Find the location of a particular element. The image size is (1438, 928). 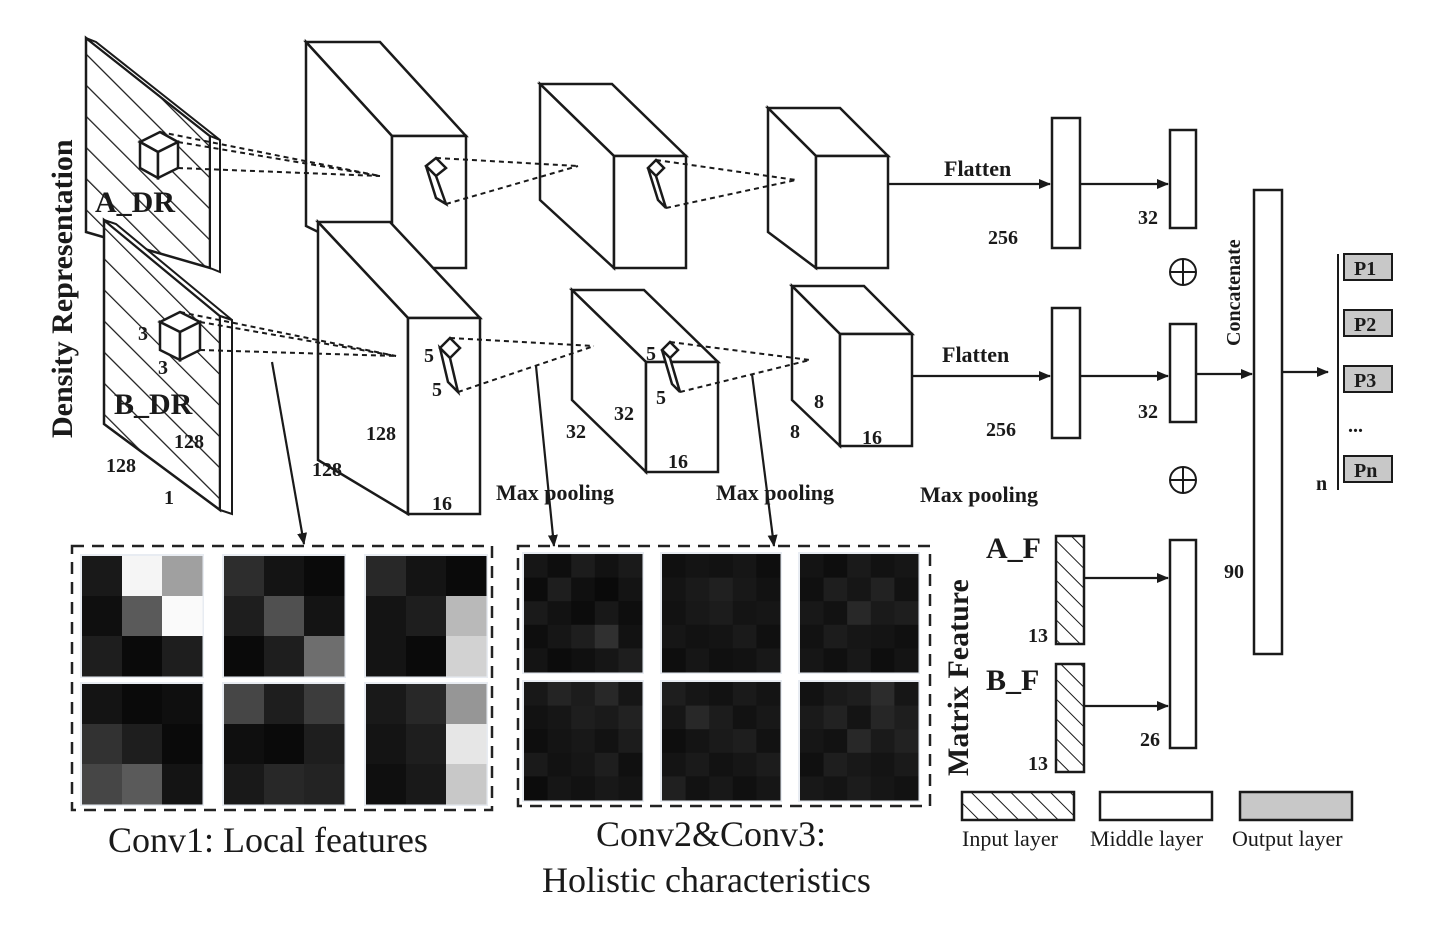

dense-32-bottom is located at coordinates (1183, 373).